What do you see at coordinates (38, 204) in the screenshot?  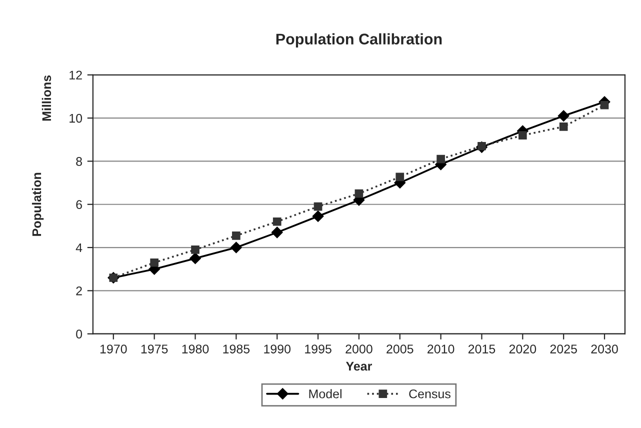 I see `y-axis-title: Population` at bounding box center [38, 204].